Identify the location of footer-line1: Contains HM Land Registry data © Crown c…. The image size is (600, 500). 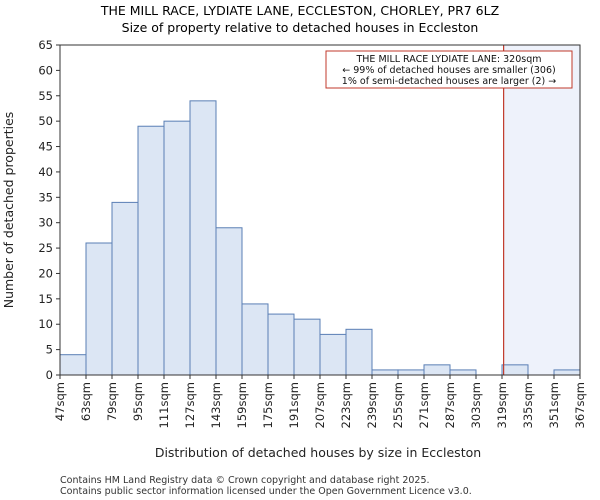
(245, 480).